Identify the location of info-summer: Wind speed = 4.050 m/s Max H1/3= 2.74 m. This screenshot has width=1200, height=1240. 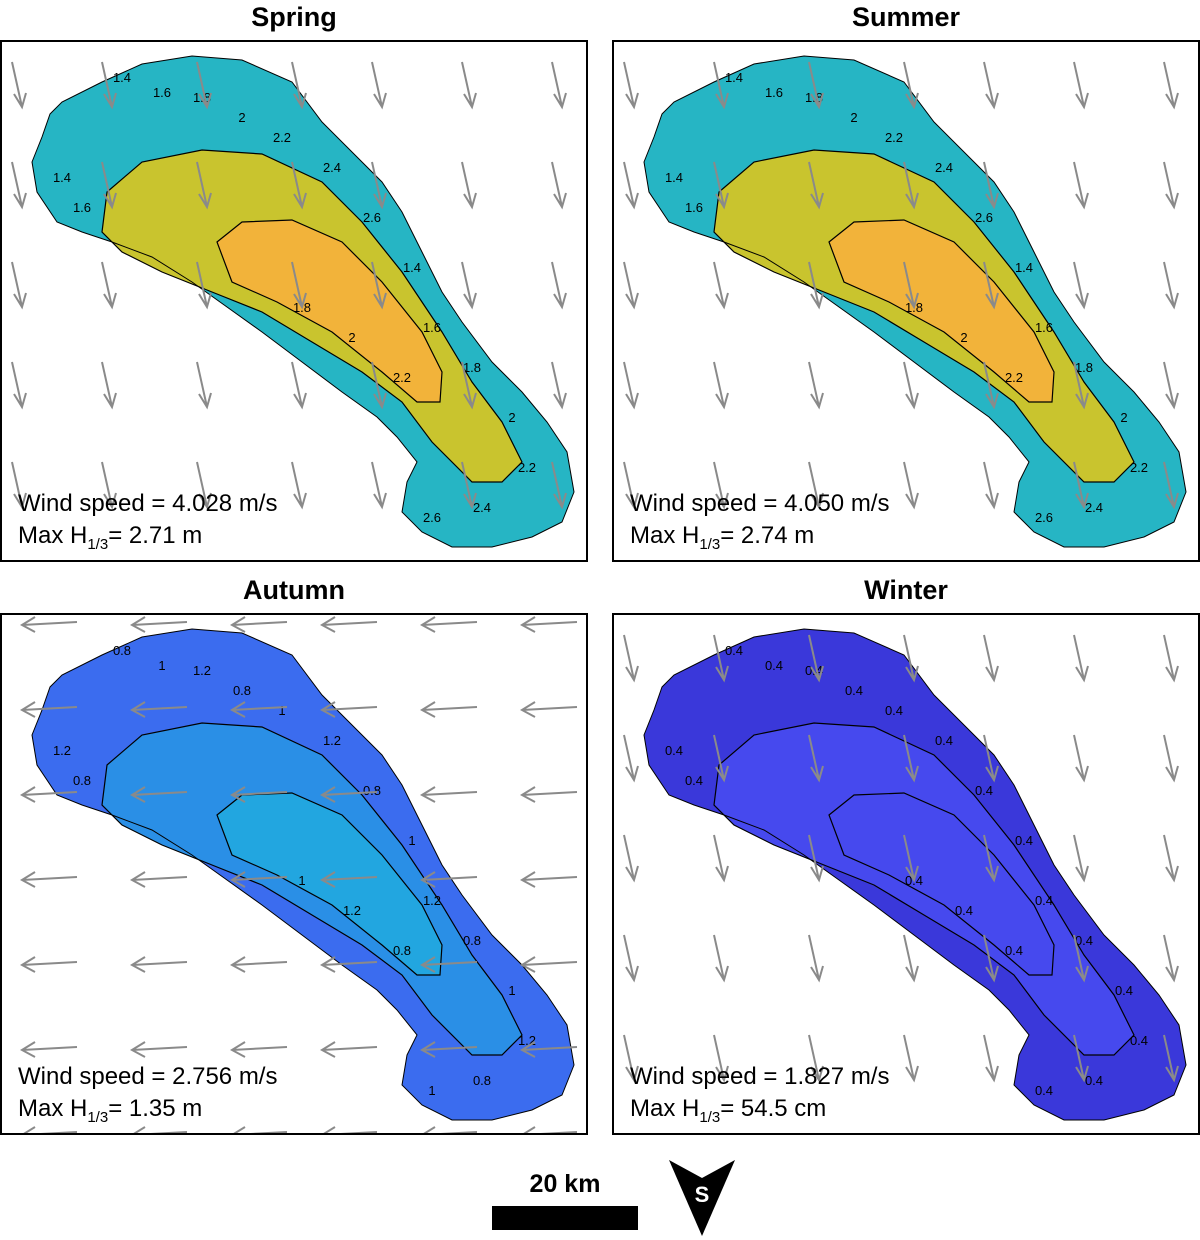
(760, 524).